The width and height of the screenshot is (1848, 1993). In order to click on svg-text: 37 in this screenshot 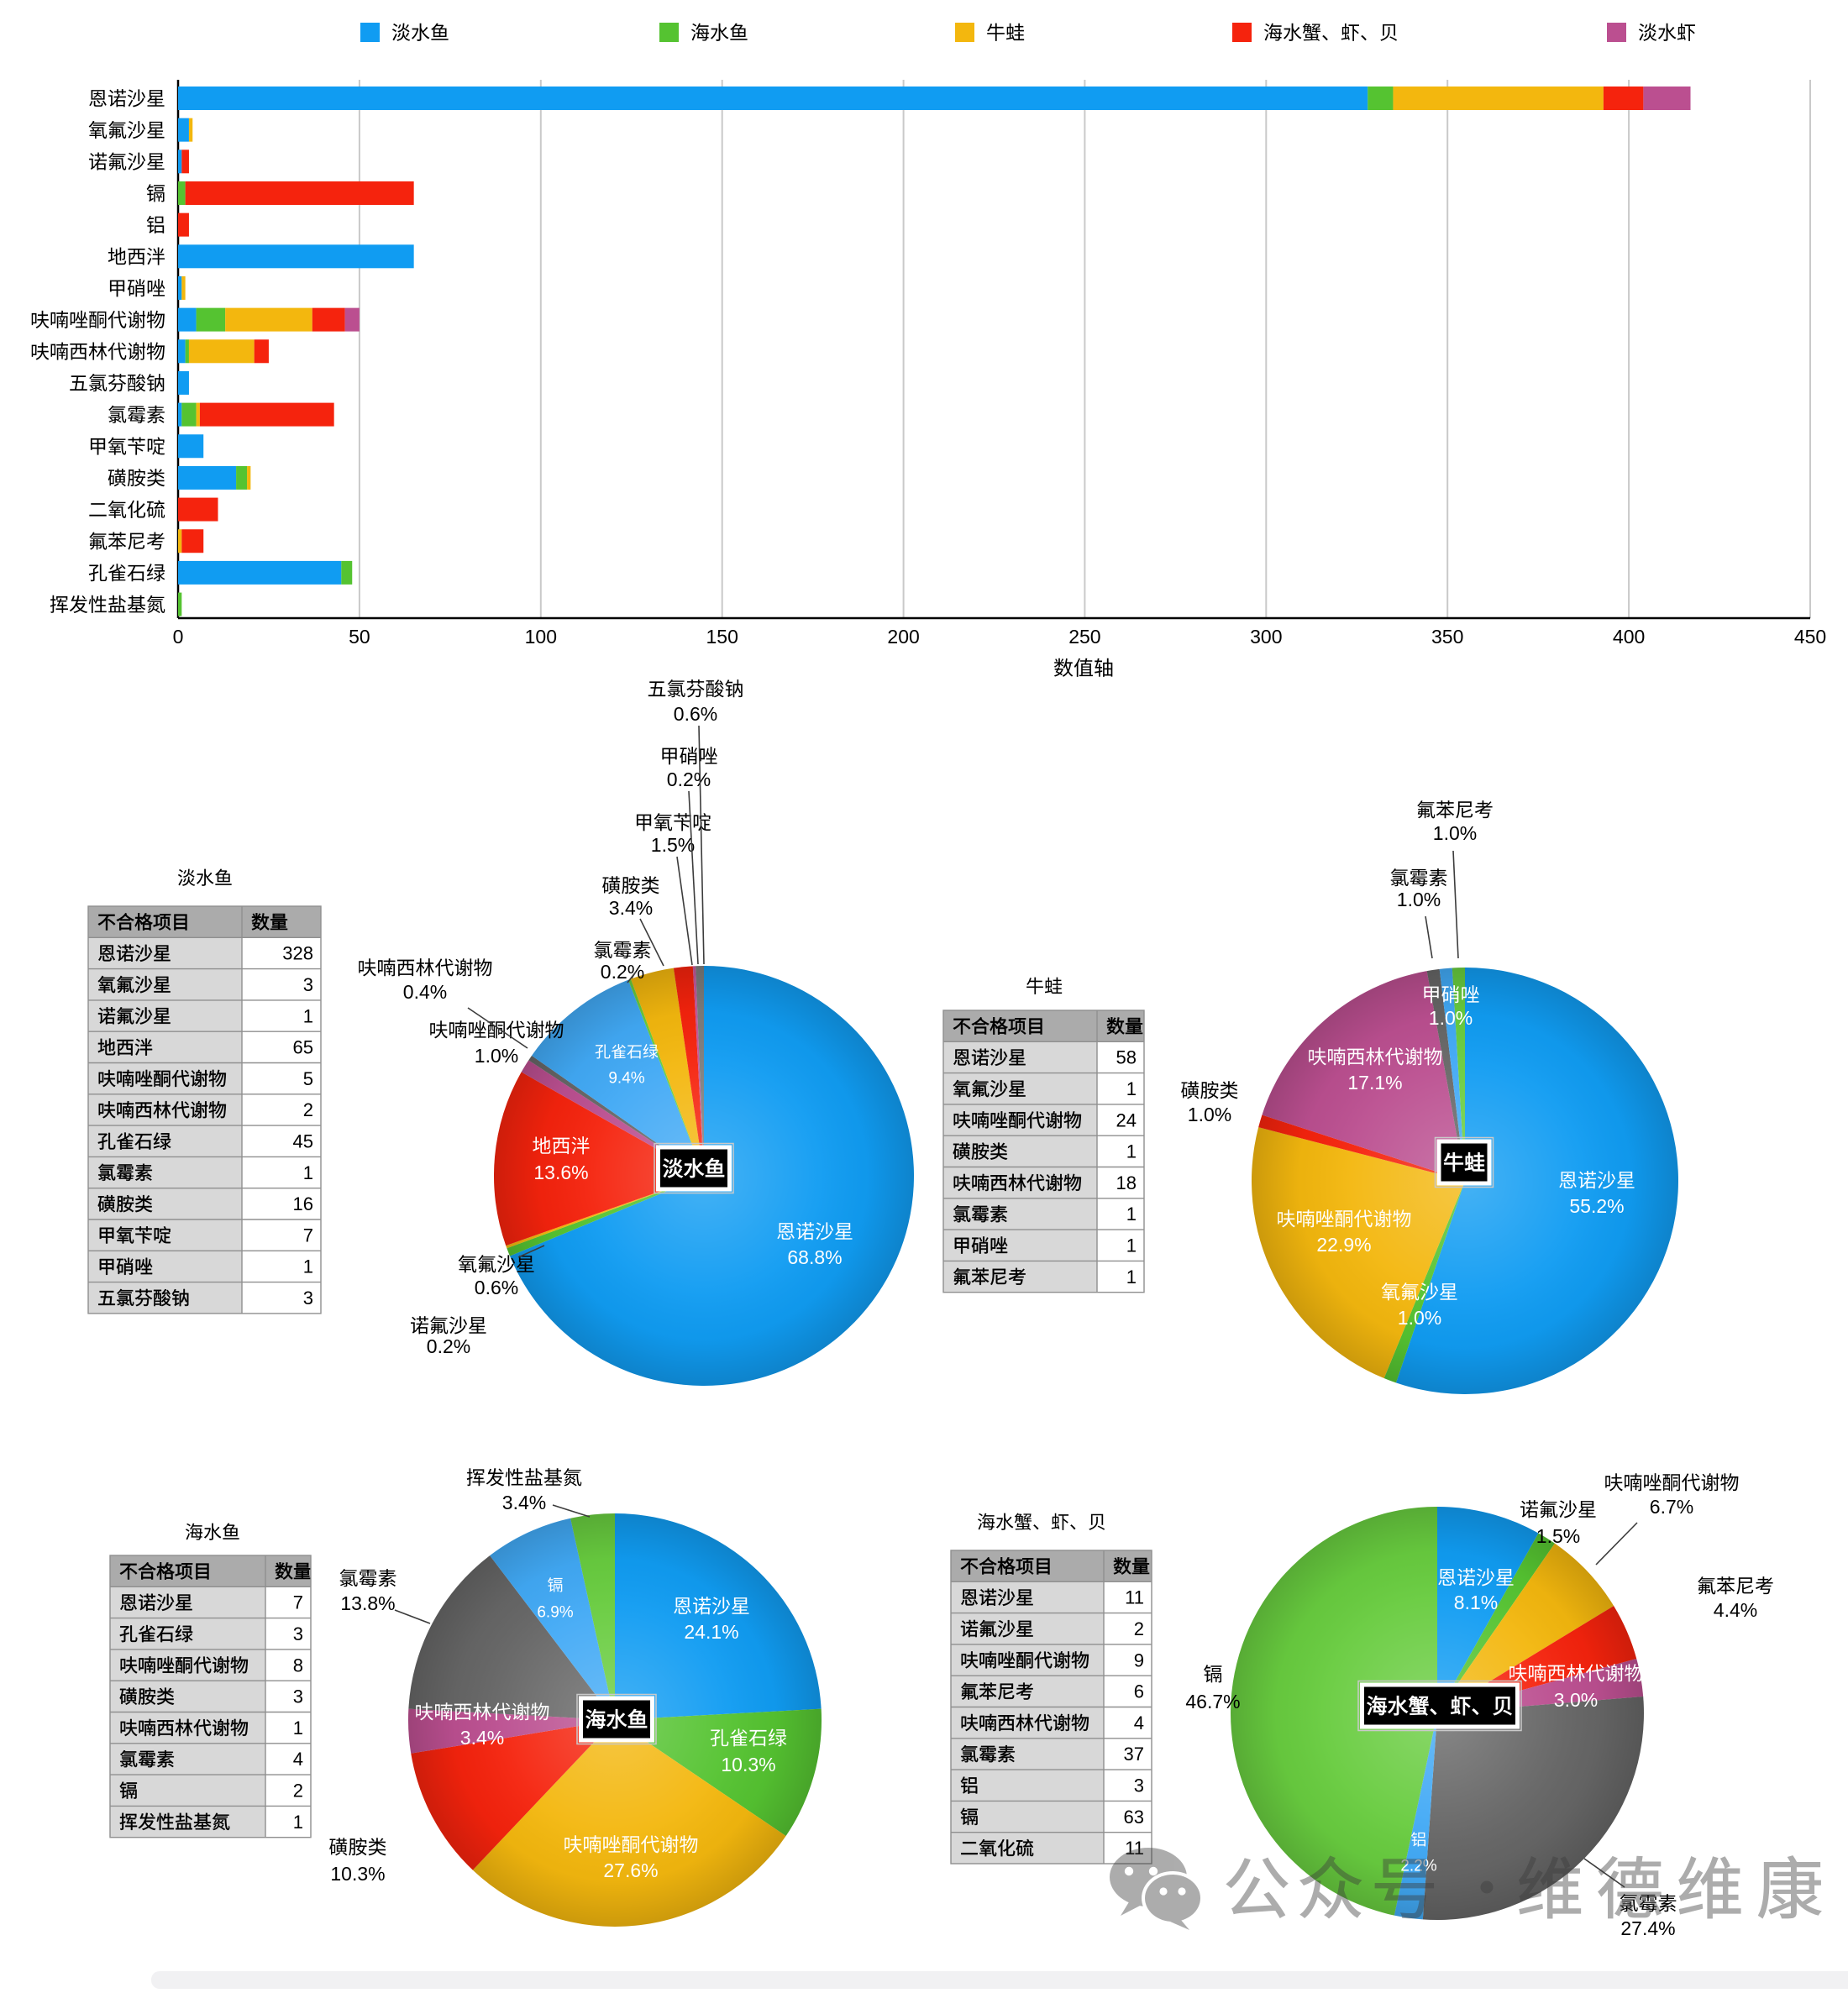, I will do `click(1134, 1754)`.